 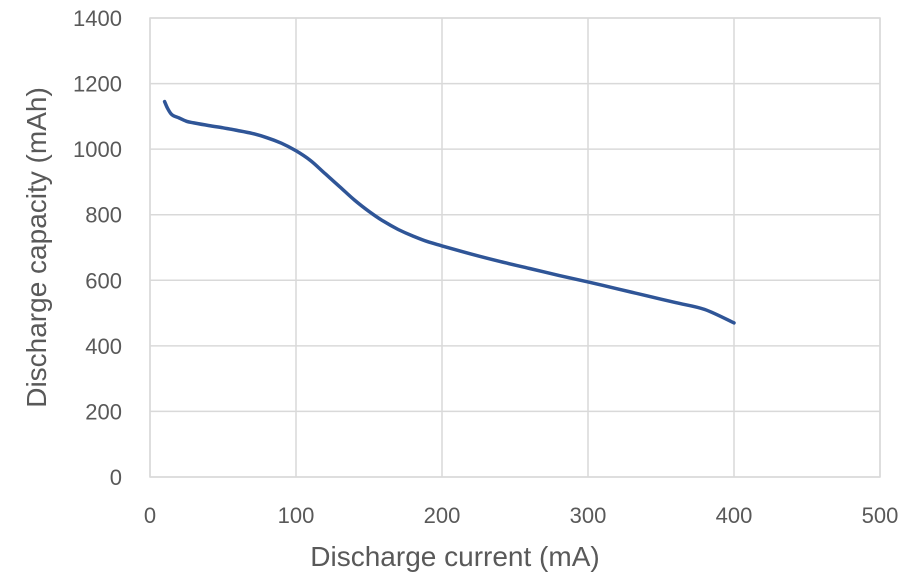 What do you see at coordinates (734, 515) in the screenshot?
I see `x-tick-label: 400` at bounding box center [734, 515].